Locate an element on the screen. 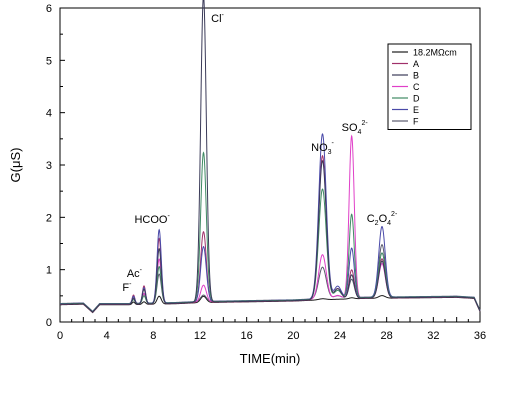 This screenshot has height=405, width=518. x-axis-ticks: 0 4 8 12 16 20 24 28 32 36 is located at coordinates (271, 329).